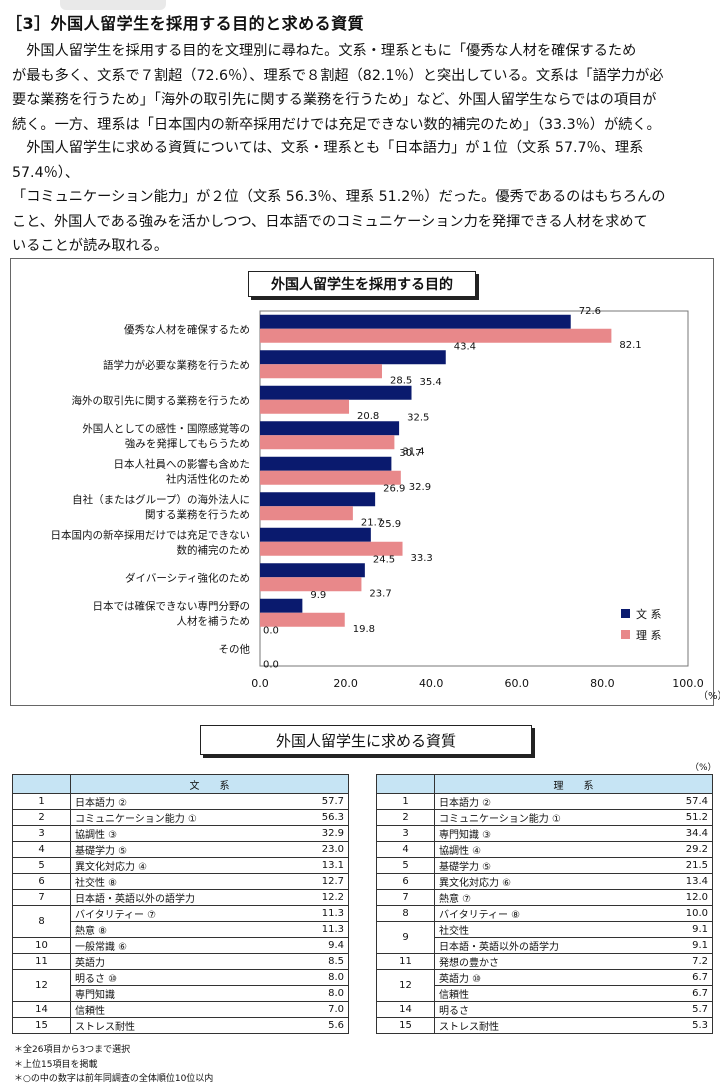 The width and height of the screenshot is (720, 1091). What do you see at coordinates (180, 985) in the screenshot?
I see `table-row: 12 明るさ ⑩ 8.0` at bounding box center [180, 985].